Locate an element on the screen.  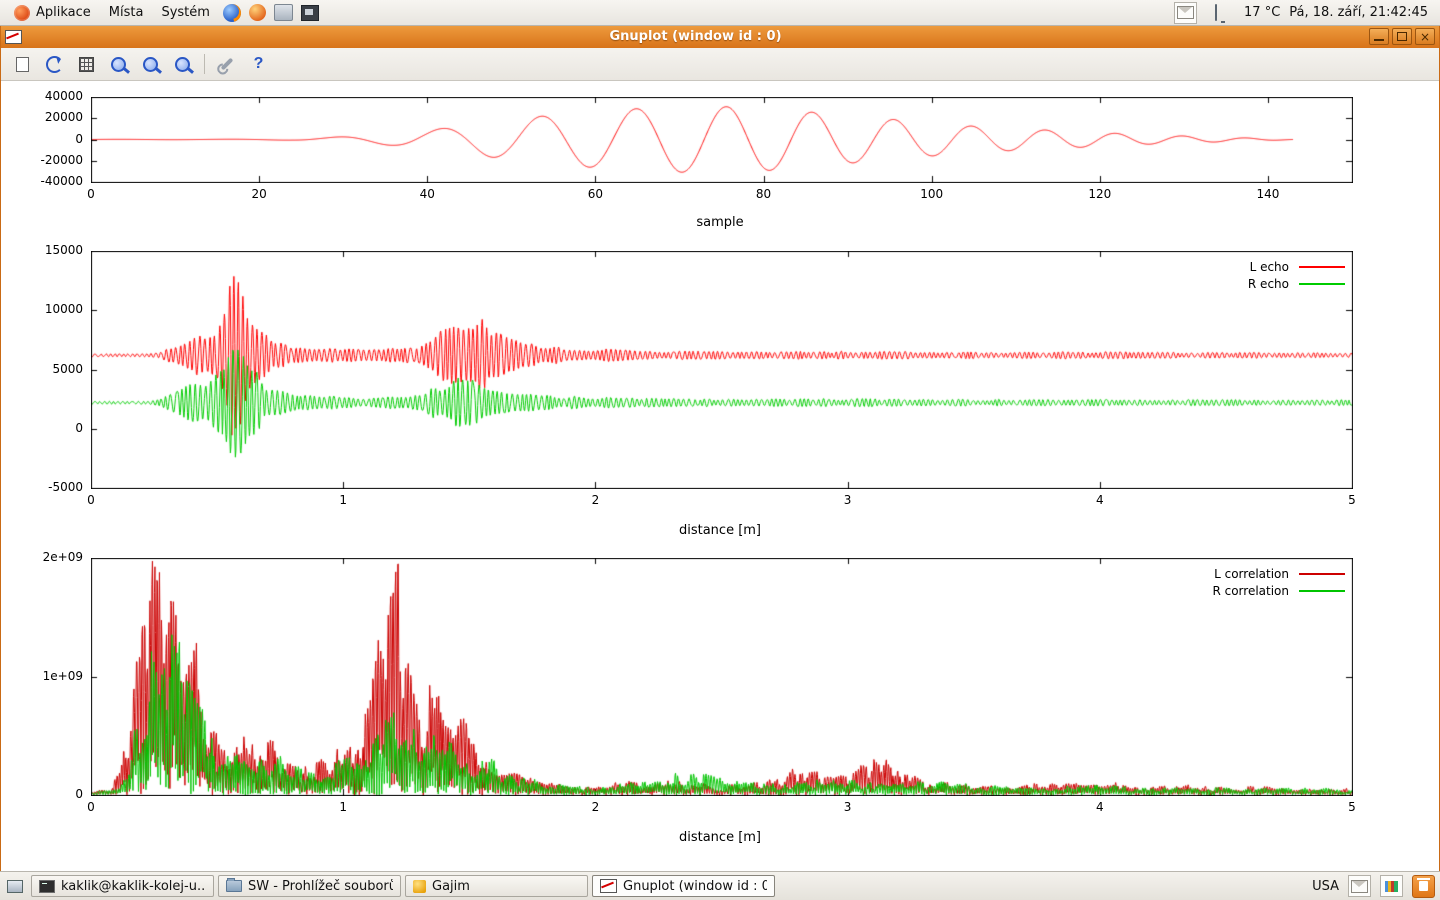
replot-button is located at coordinates (54, 64).